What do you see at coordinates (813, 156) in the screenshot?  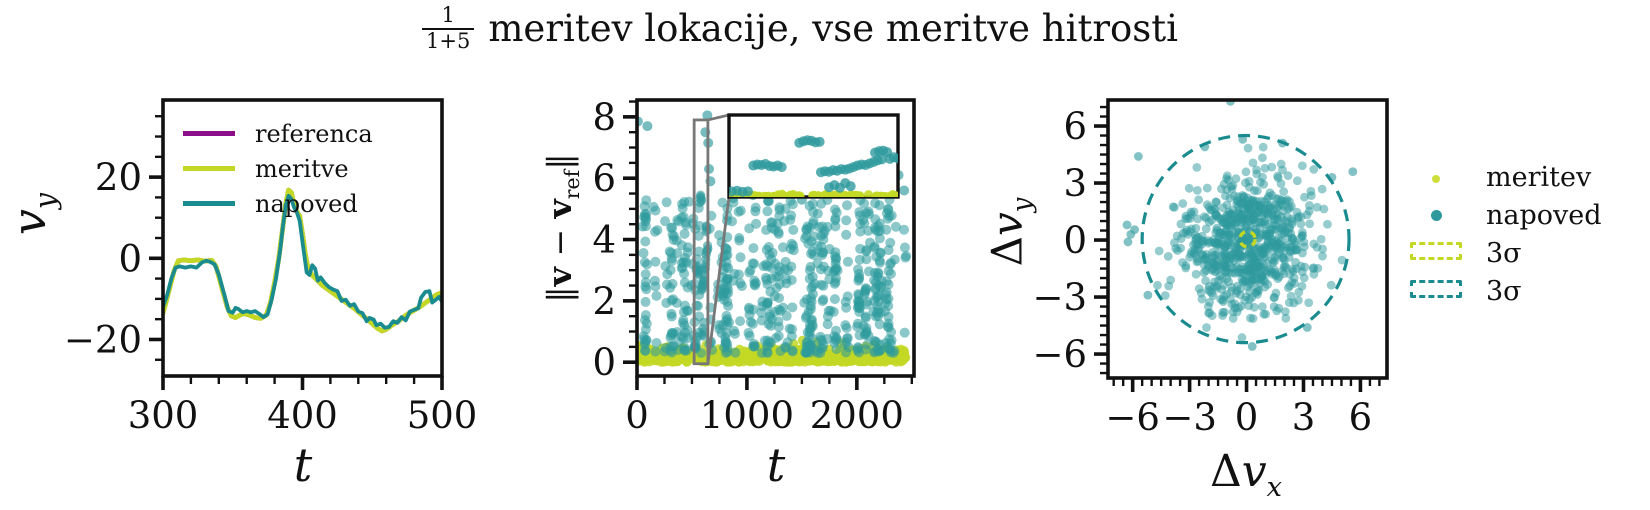 I see `plot2-inset` at bounding box center [813, 156].